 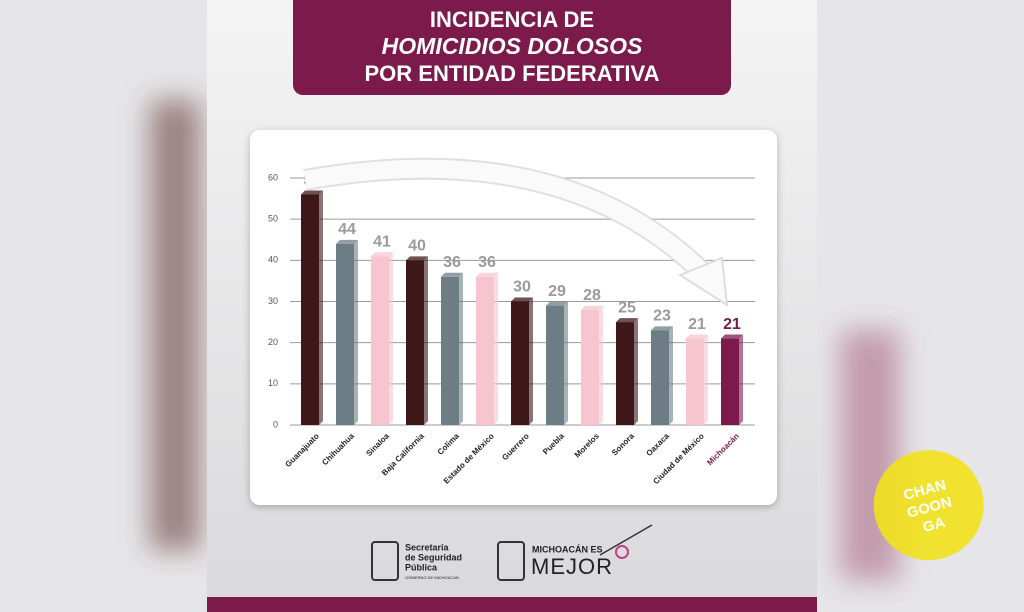 What do you see at coordinates (934, 525) in the screenshot?
I see `watermark-text: GA` at bounding box center [934, 525].